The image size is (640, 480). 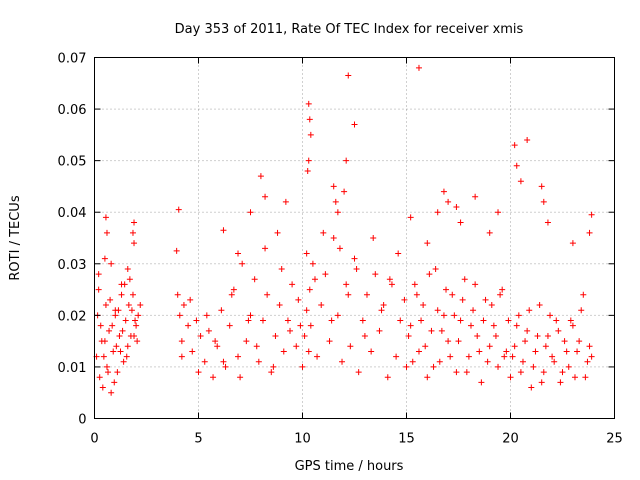 What do you see at coordinates (72, 59) in the screenshot?
I see `y-tick-label: 0.07` at bounding box center [72, 59].